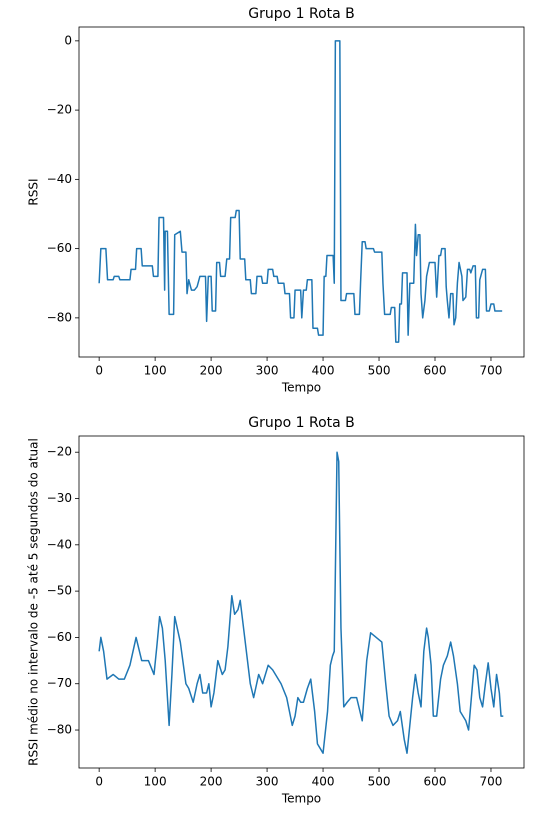  I want to click on y-tick-label: −30, so click(59, 498).